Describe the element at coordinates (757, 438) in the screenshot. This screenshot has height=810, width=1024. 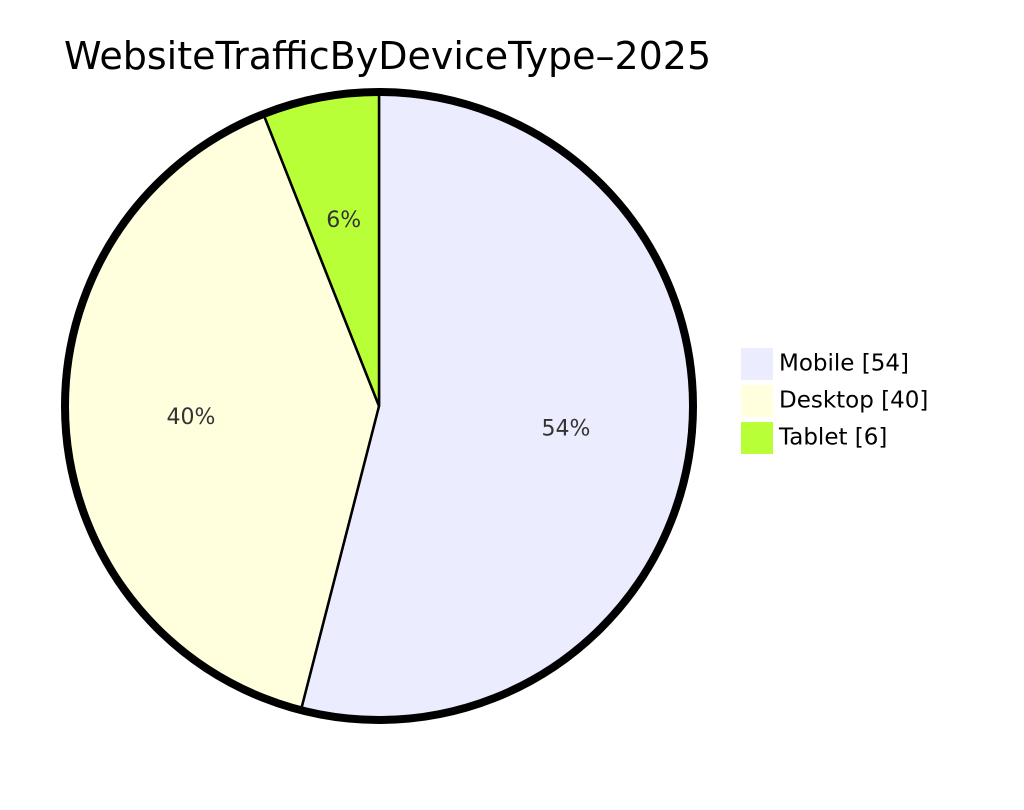
I see `legend-swatch-tablet` at that location.